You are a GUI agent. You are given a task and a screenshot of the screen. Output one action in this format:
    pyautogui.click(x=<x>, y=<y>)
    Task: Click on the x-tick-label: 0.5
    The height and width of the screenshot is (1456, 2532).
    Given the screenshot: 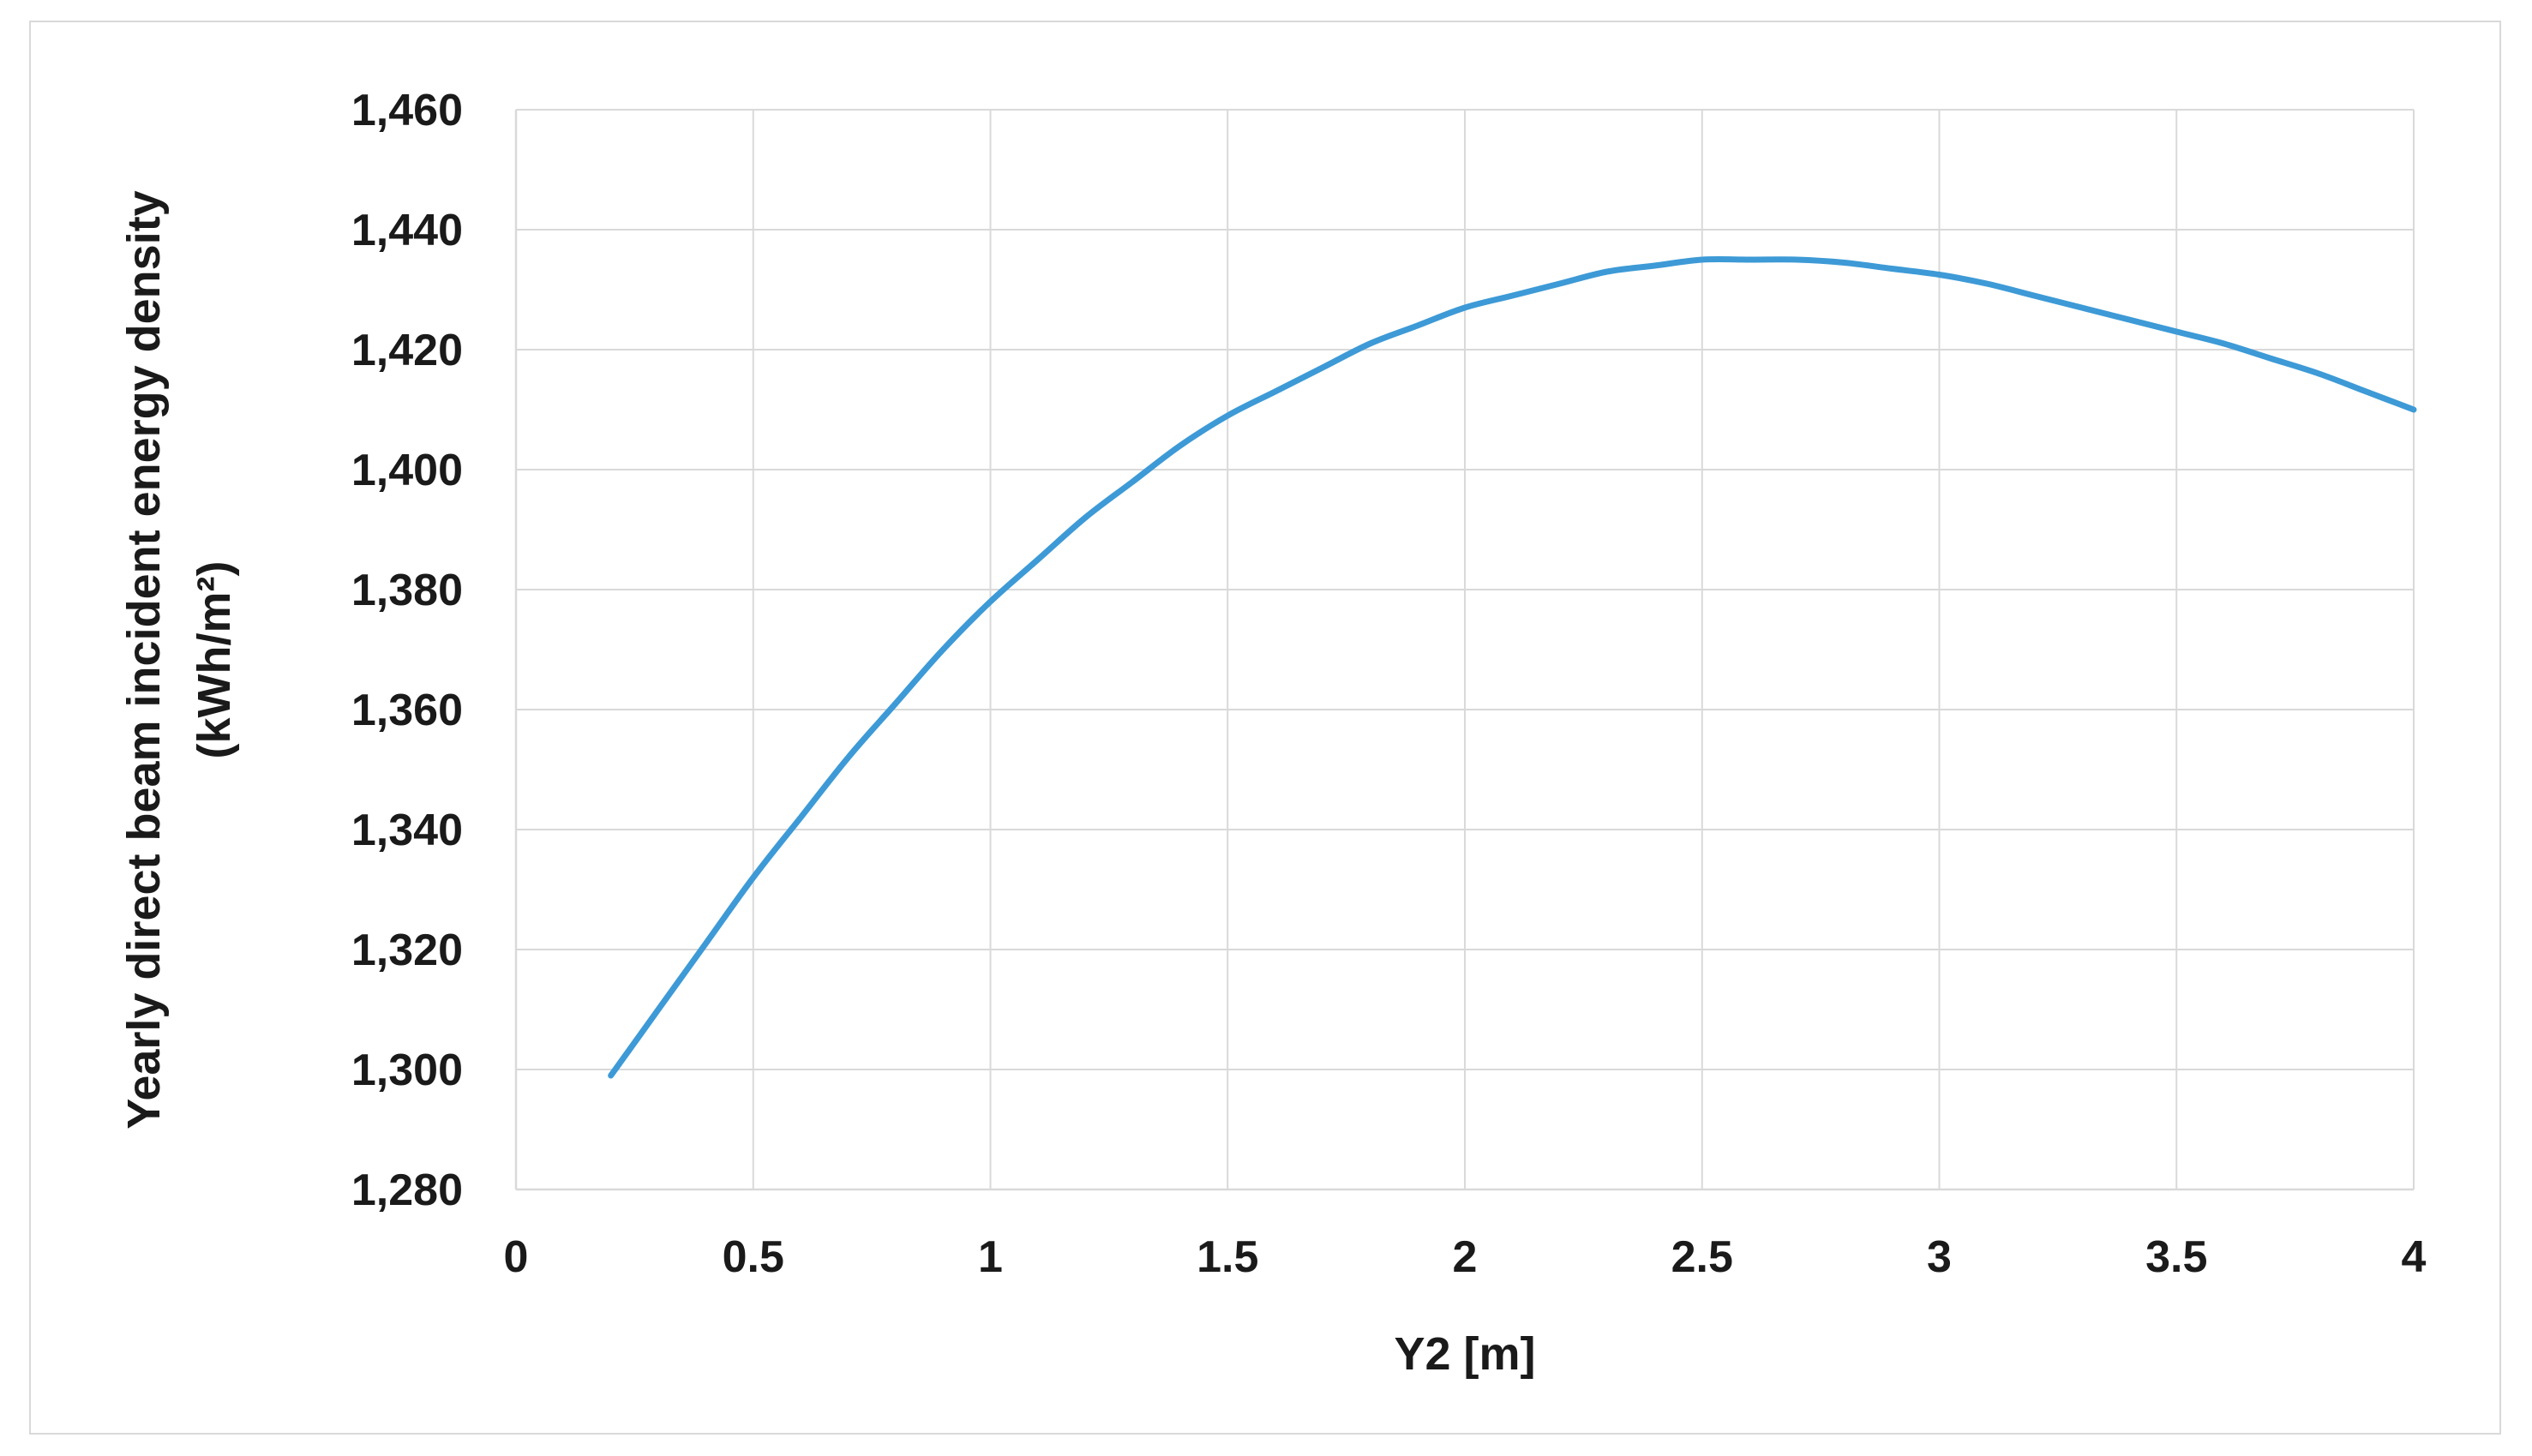 What is the action you would take?
    pyautogui.click(x=753, y=1257)
    